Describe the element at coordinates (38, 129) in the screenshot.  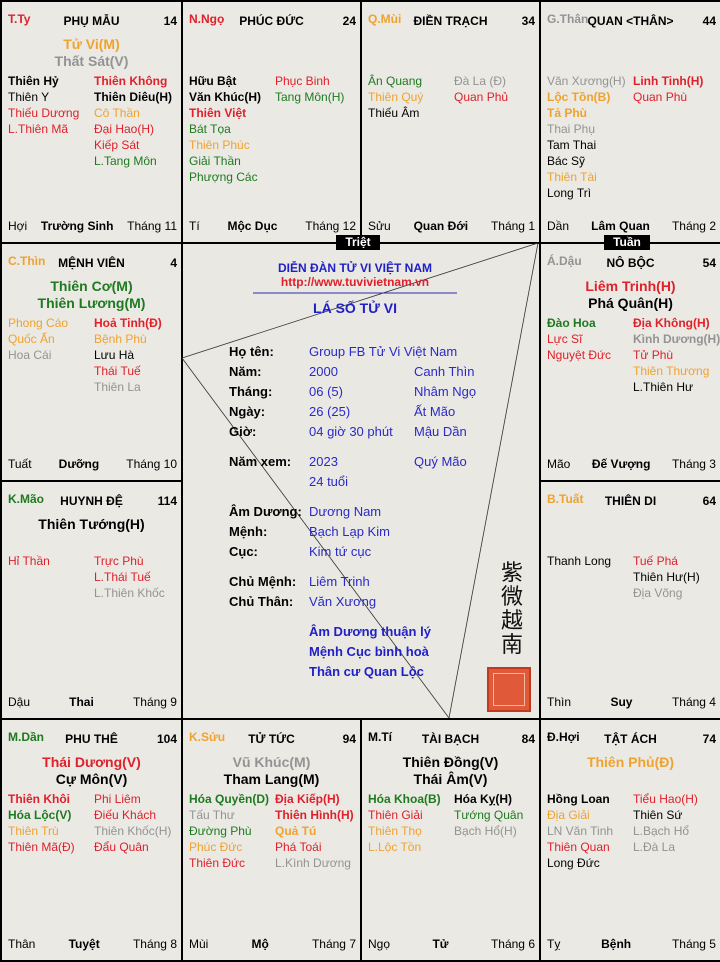
I see `minor-star: L.Thiên Mã` at that location.